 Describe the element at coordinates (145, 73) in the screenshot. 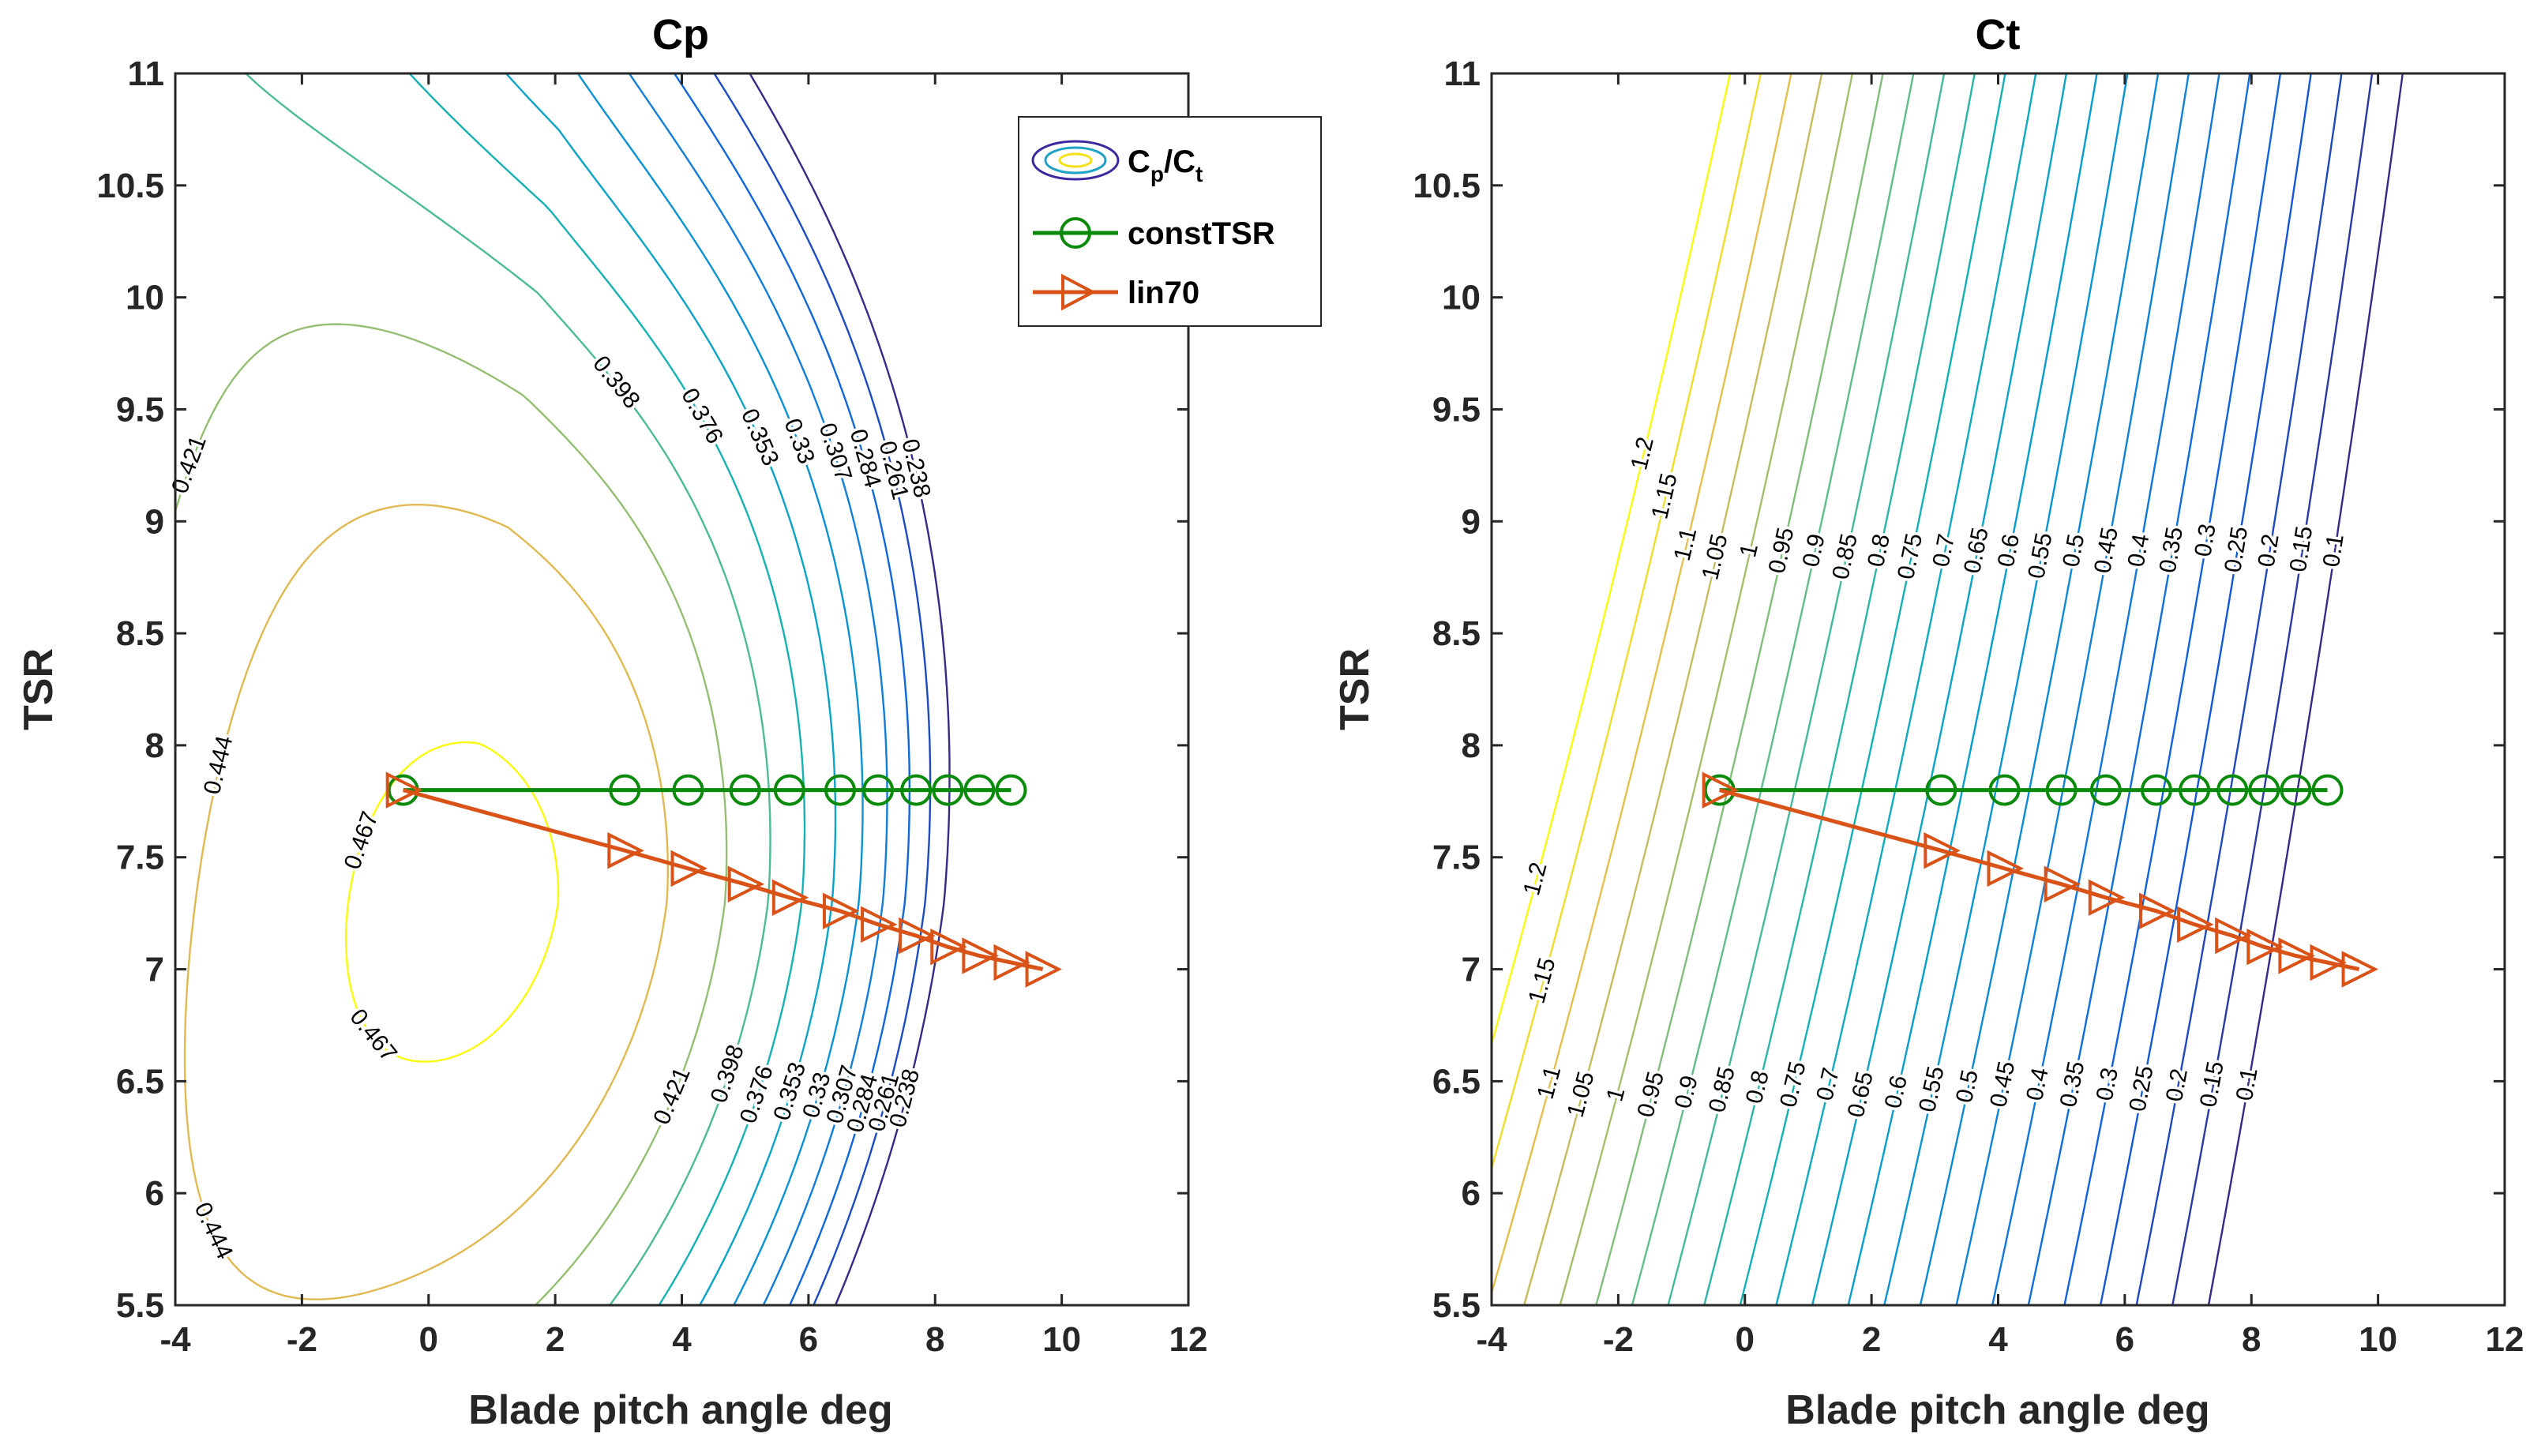

I see `cp-y-tick-label: 11` at that location.